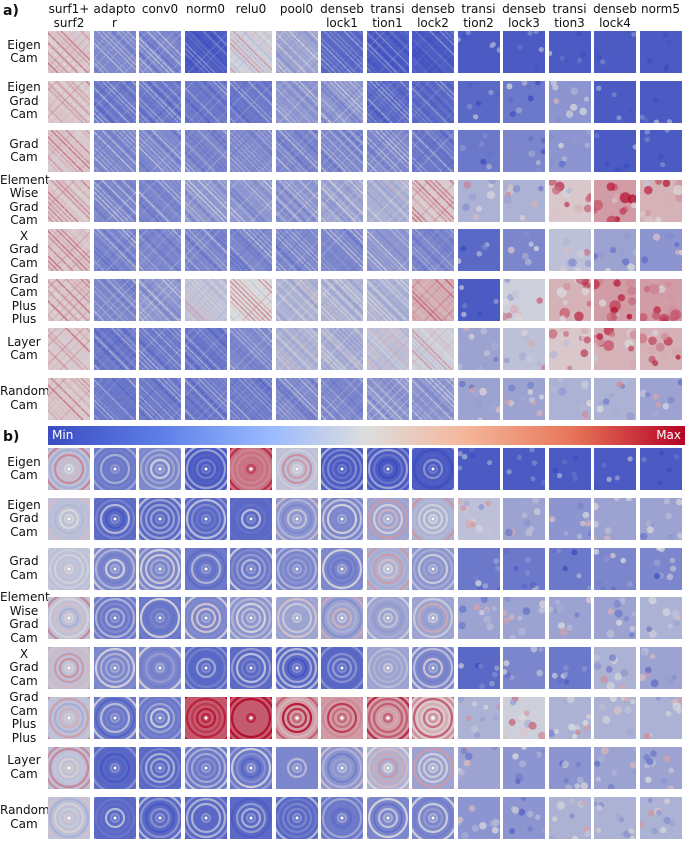  What do you see at coordinates (63, 435) in the screenshot?
I see `colorbar-min-label: Min` at bounding box center [63, 435].